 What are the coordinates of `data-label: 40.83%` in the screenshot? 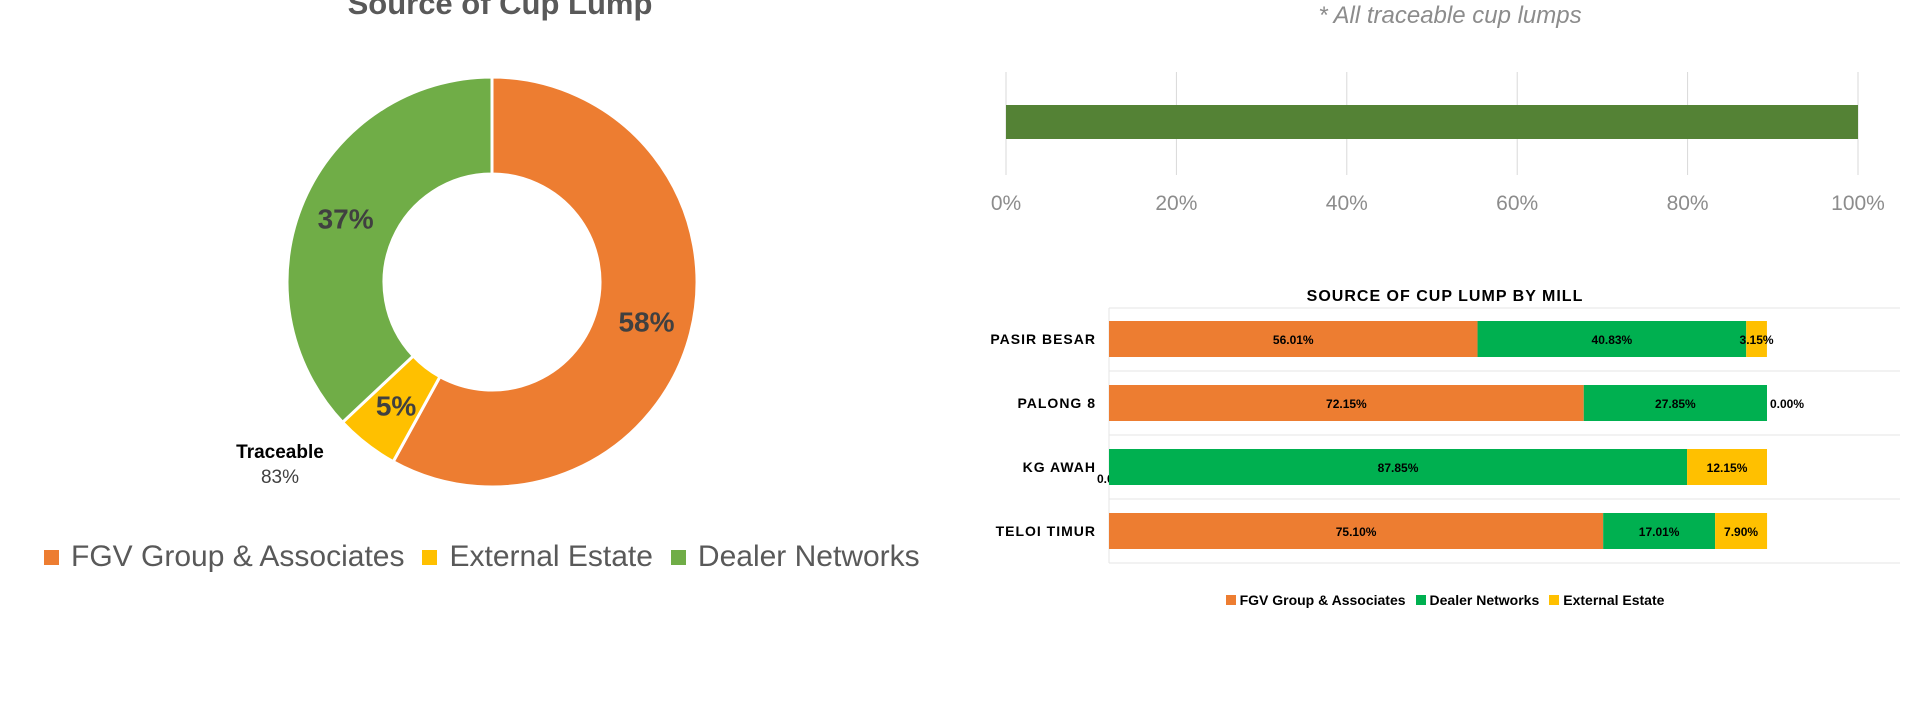 It's located at (1612, 340).